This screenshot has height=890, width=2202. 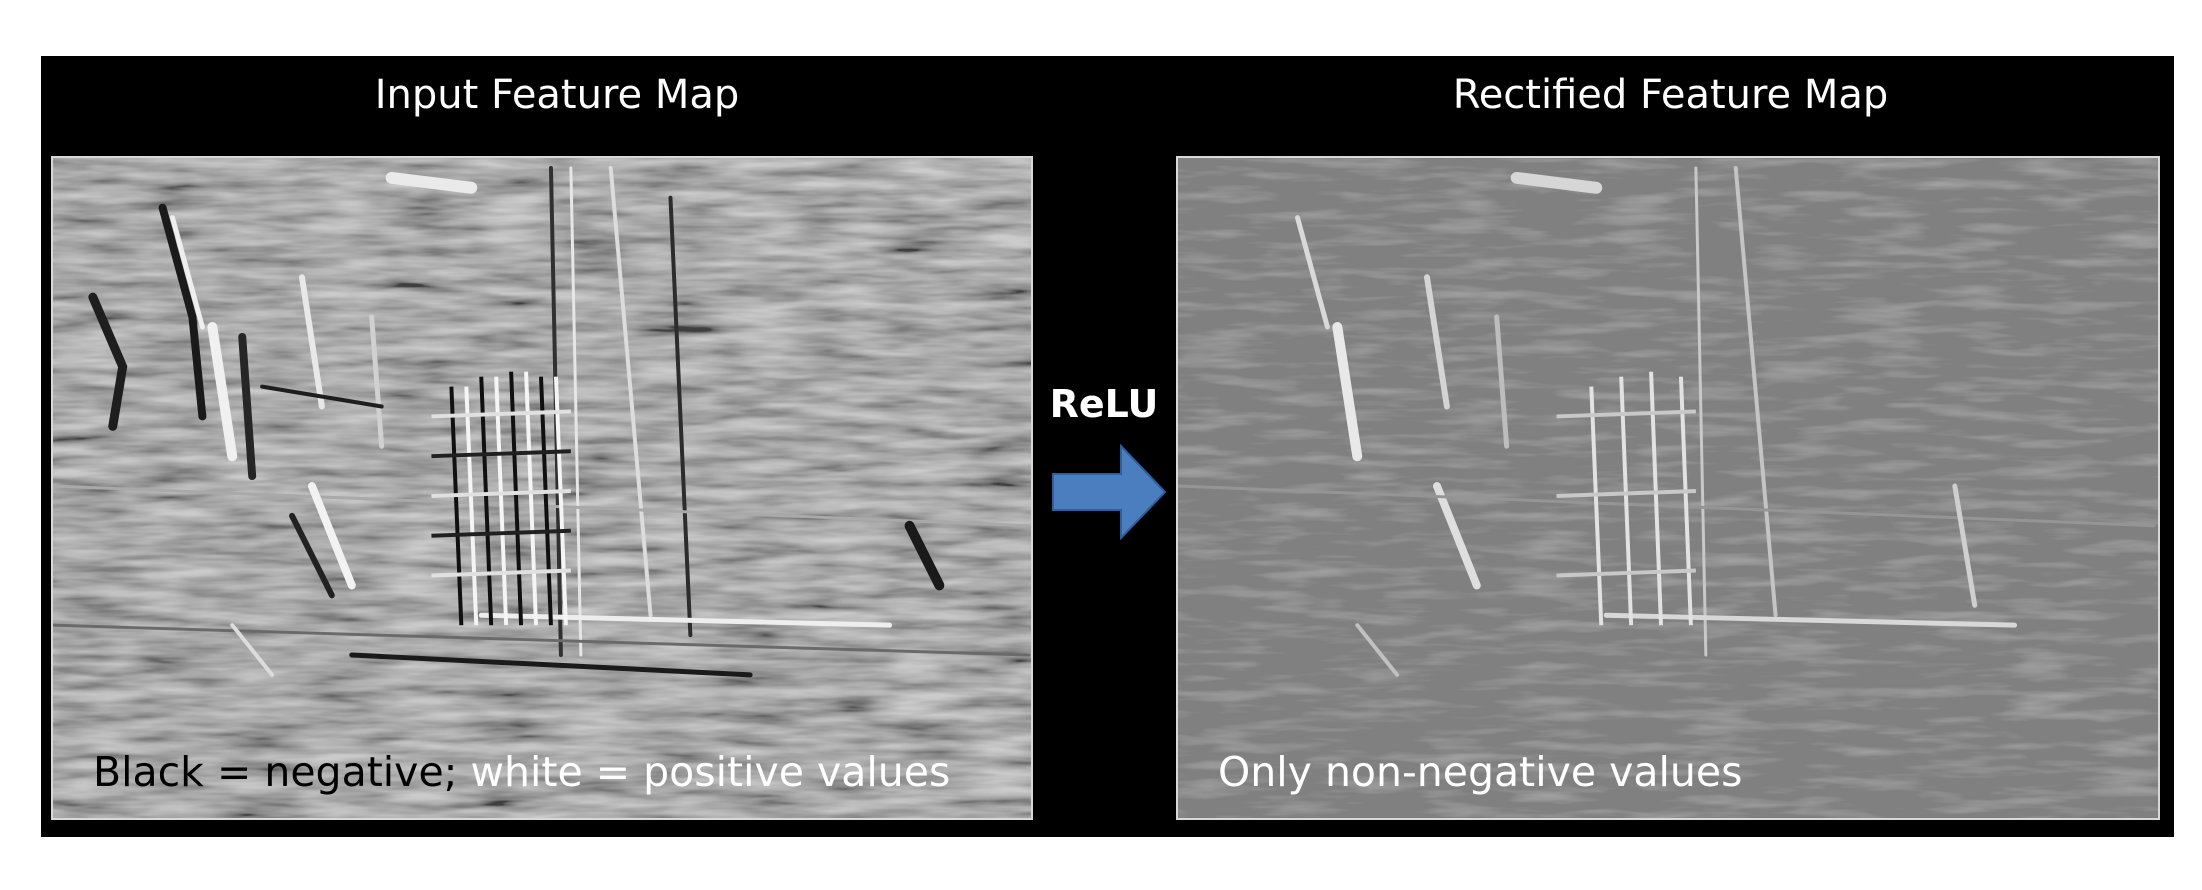 I want to click on relu-label: ReLU, so click(x=1104, y=404).